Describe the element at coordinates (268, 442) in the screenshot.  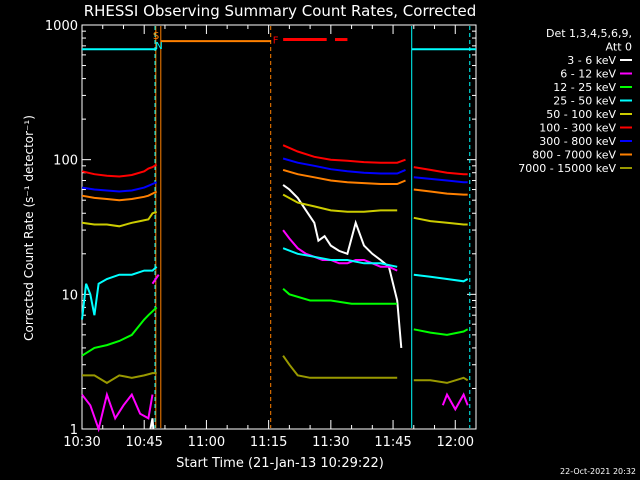
I see `x-tick-label: 11:15` at that location.